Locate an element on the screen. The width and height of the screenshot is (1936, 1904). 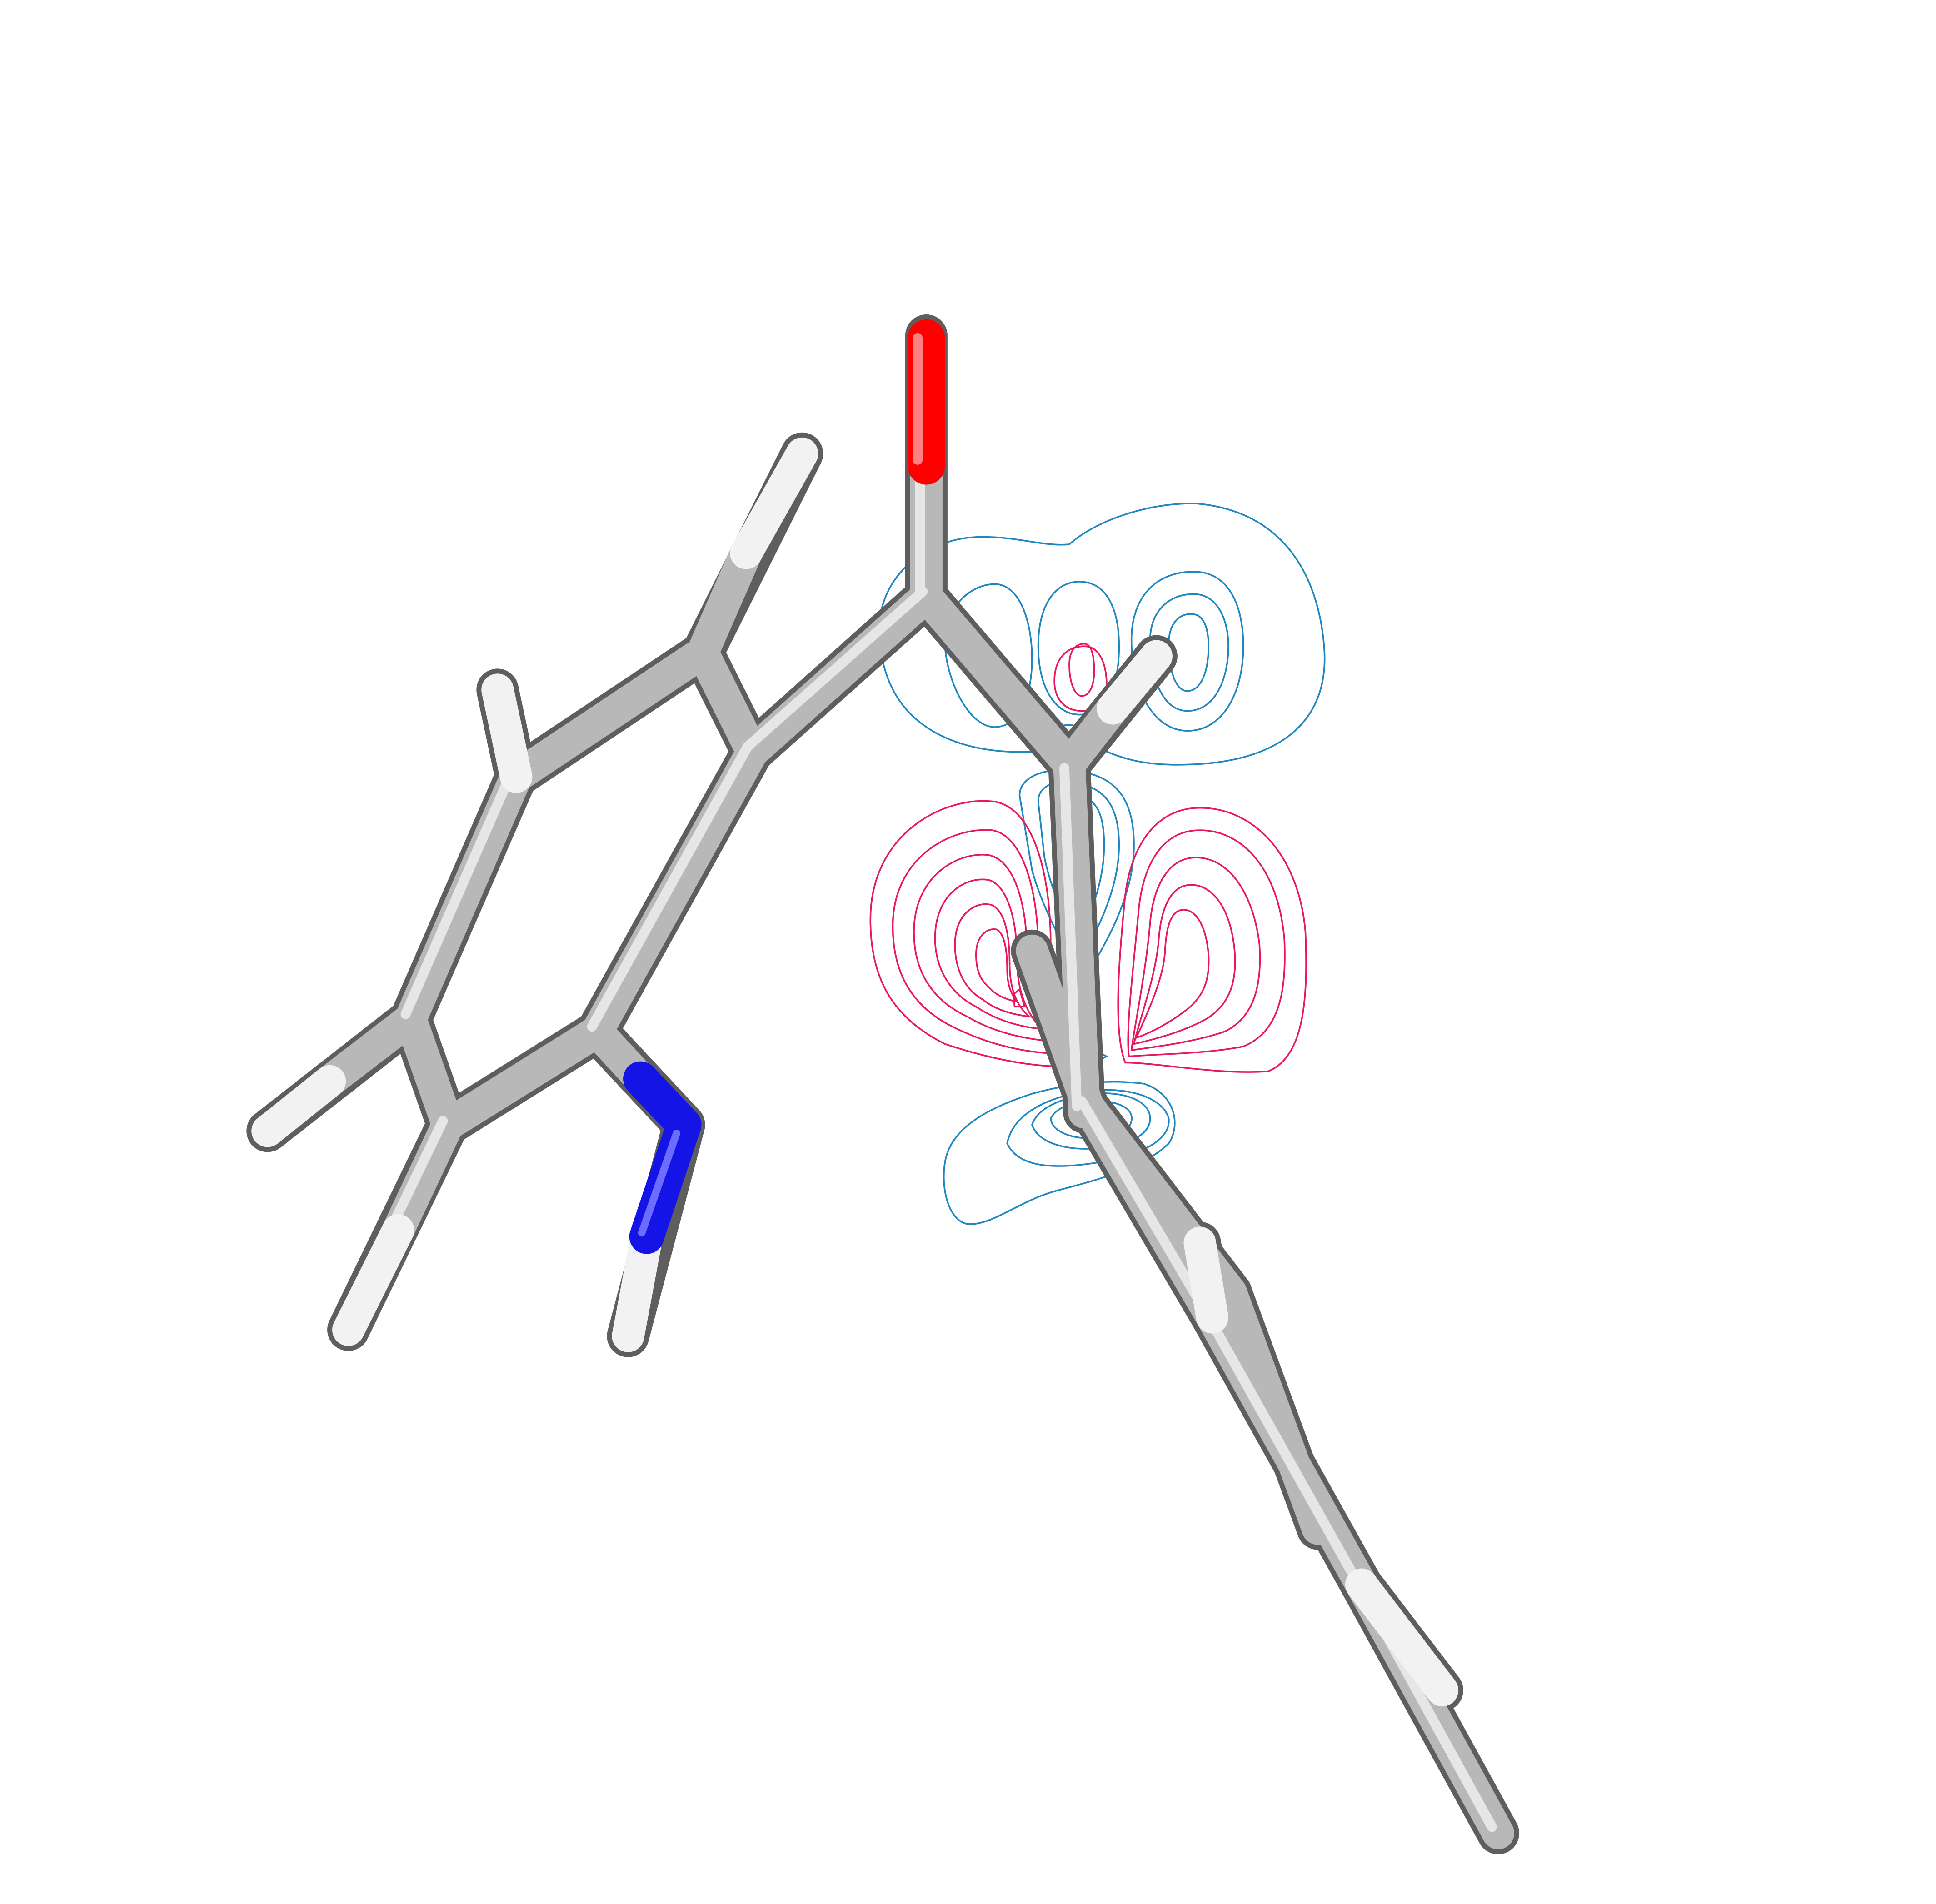
nitrogen-bonds is located at coordinates (662, 1158).